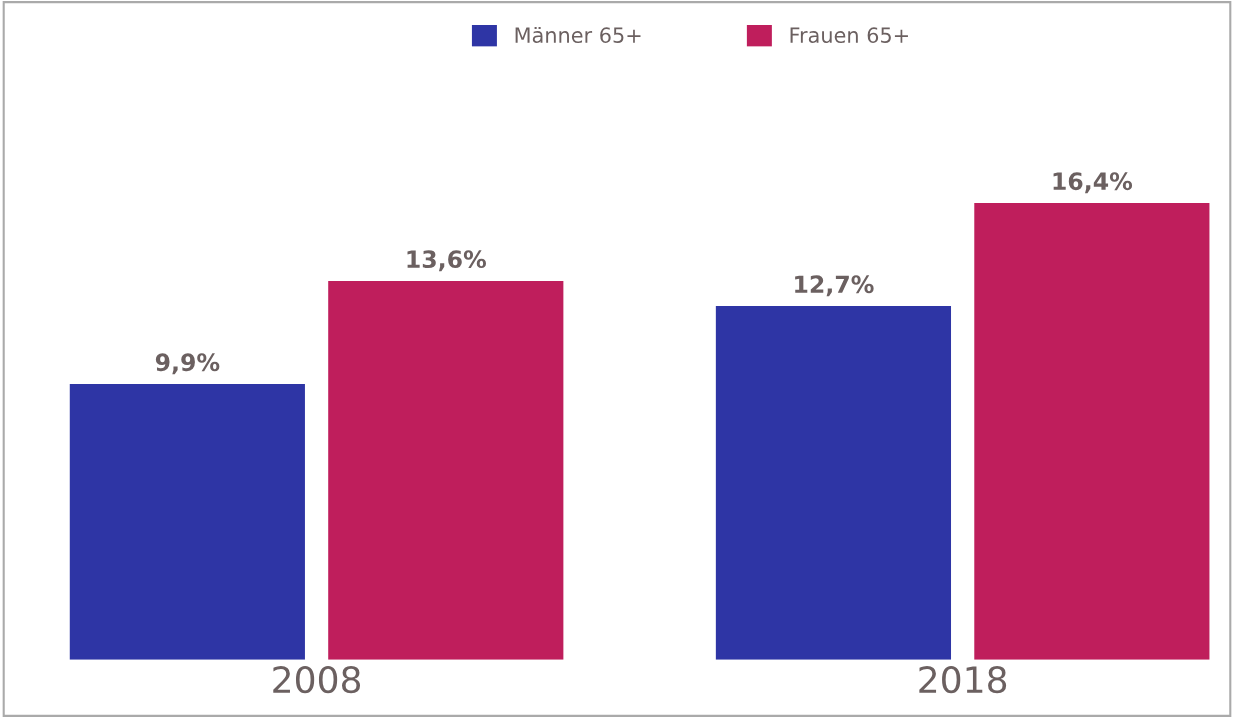  I want to click on x-tick-label: 2008, so click(317, 680).